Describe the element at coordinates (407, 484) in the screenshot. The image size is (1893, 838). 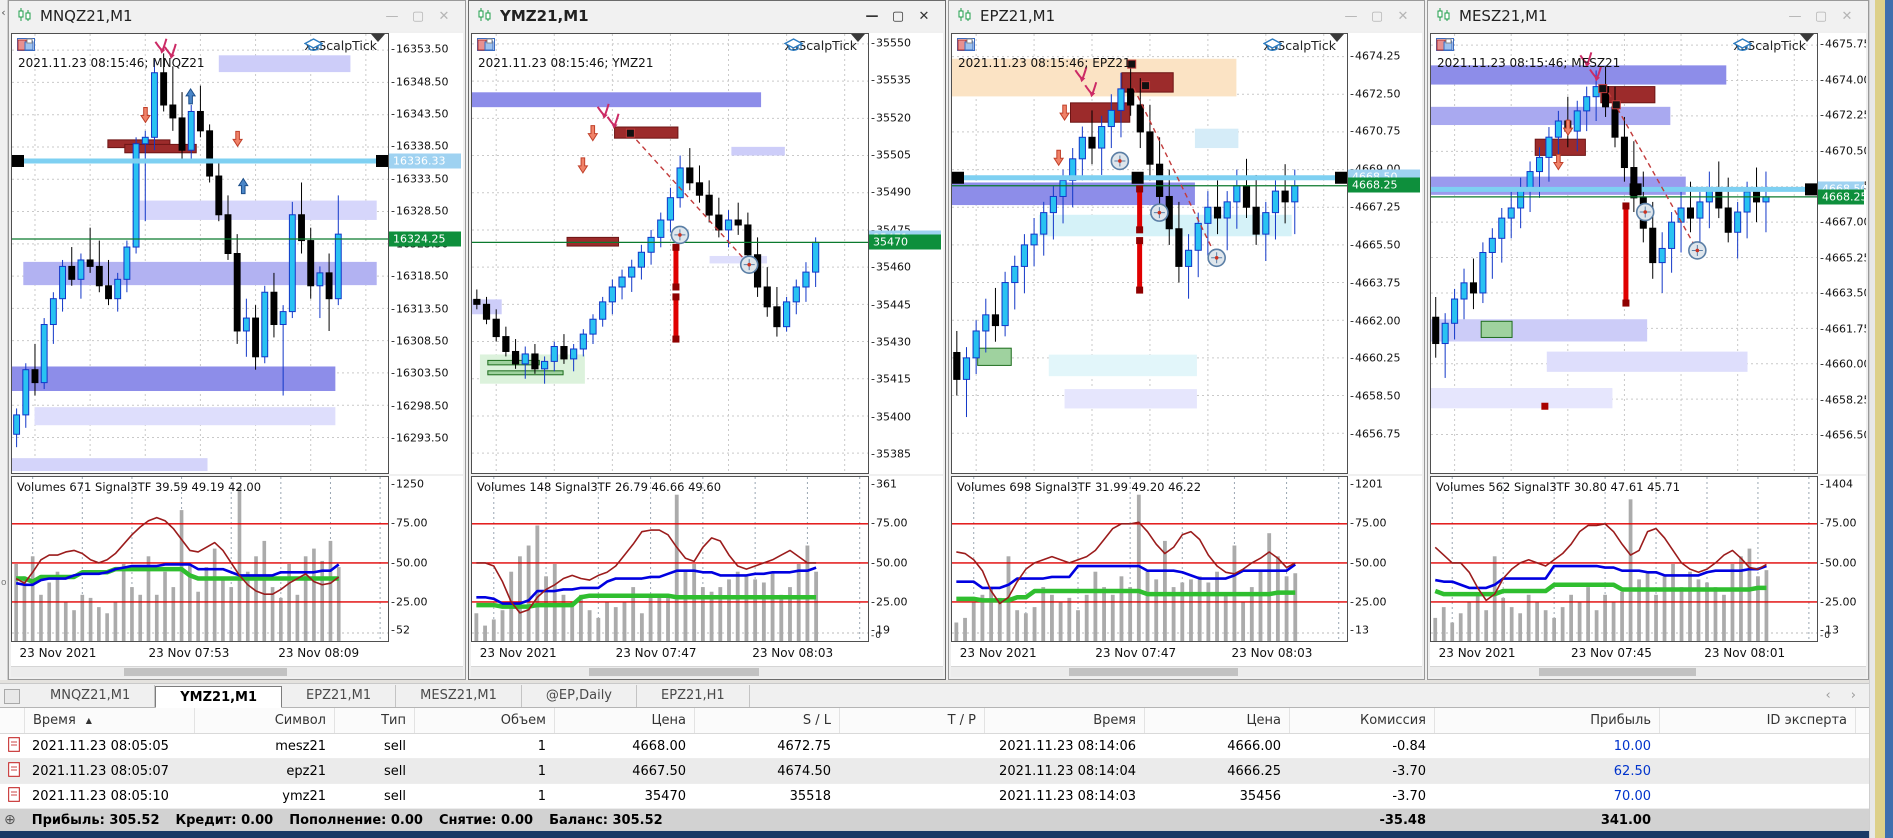
I see `indicator-max-label: 1250` at that location.